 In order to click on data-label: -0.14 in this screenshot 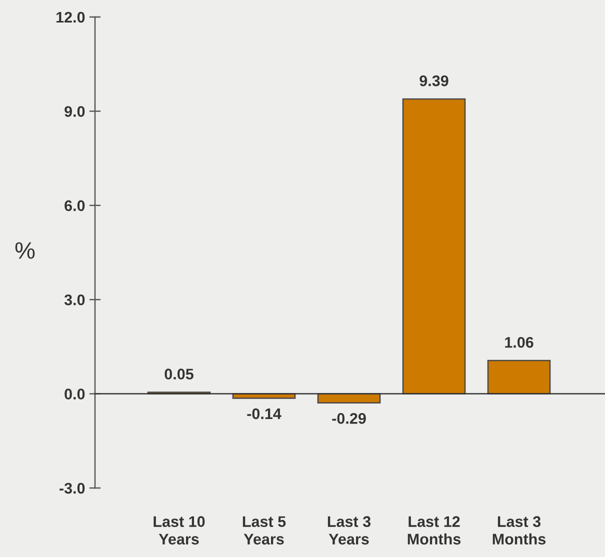, I will do `click(264, 414)`.